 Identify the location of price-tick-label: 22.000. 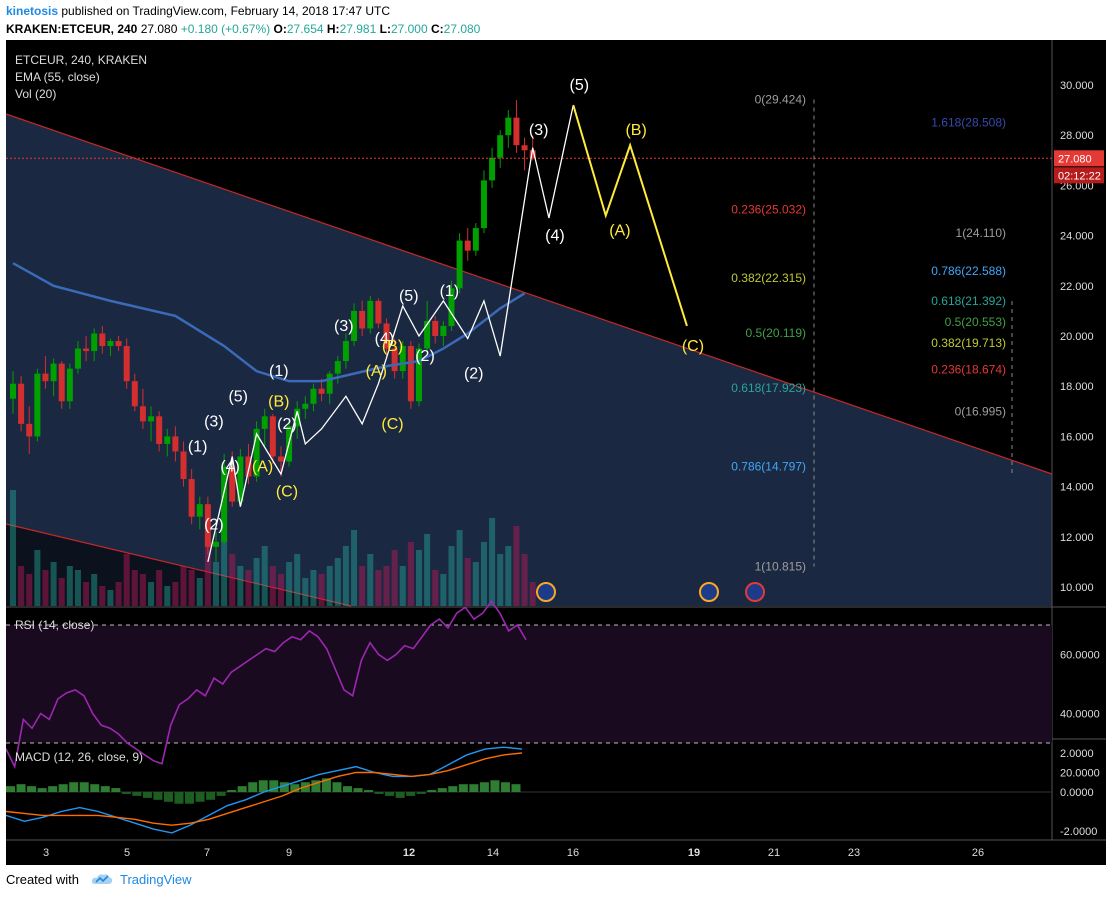
(1077, 287).